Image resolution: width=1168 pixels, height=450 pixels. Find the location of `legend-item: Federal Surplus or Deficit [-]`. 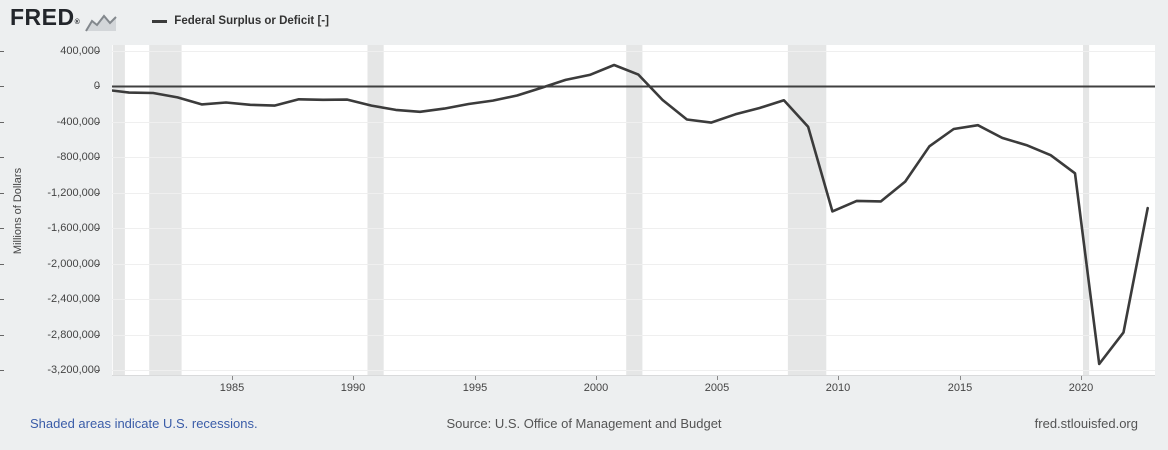

legend-item: Federal Surplus or Deficit [-] is located at coordinates (240, 21).